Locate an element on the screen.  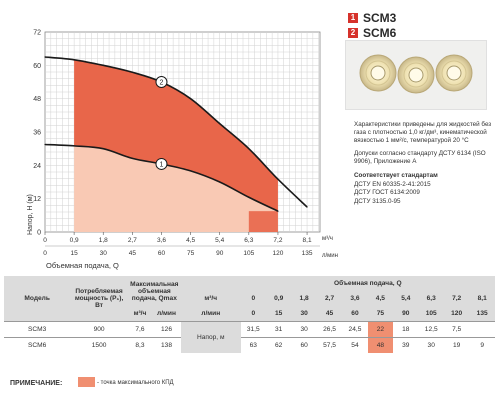
row-qmax-m3h: 8,3 is located at coordinates (140, 344).